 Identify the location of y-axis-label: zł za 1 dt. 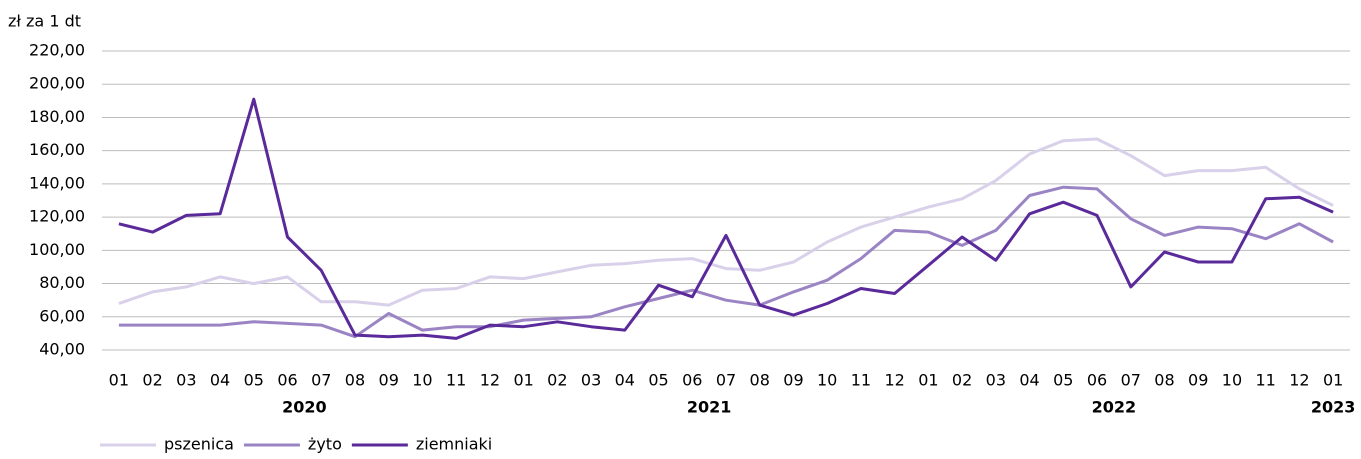
(44, 21).